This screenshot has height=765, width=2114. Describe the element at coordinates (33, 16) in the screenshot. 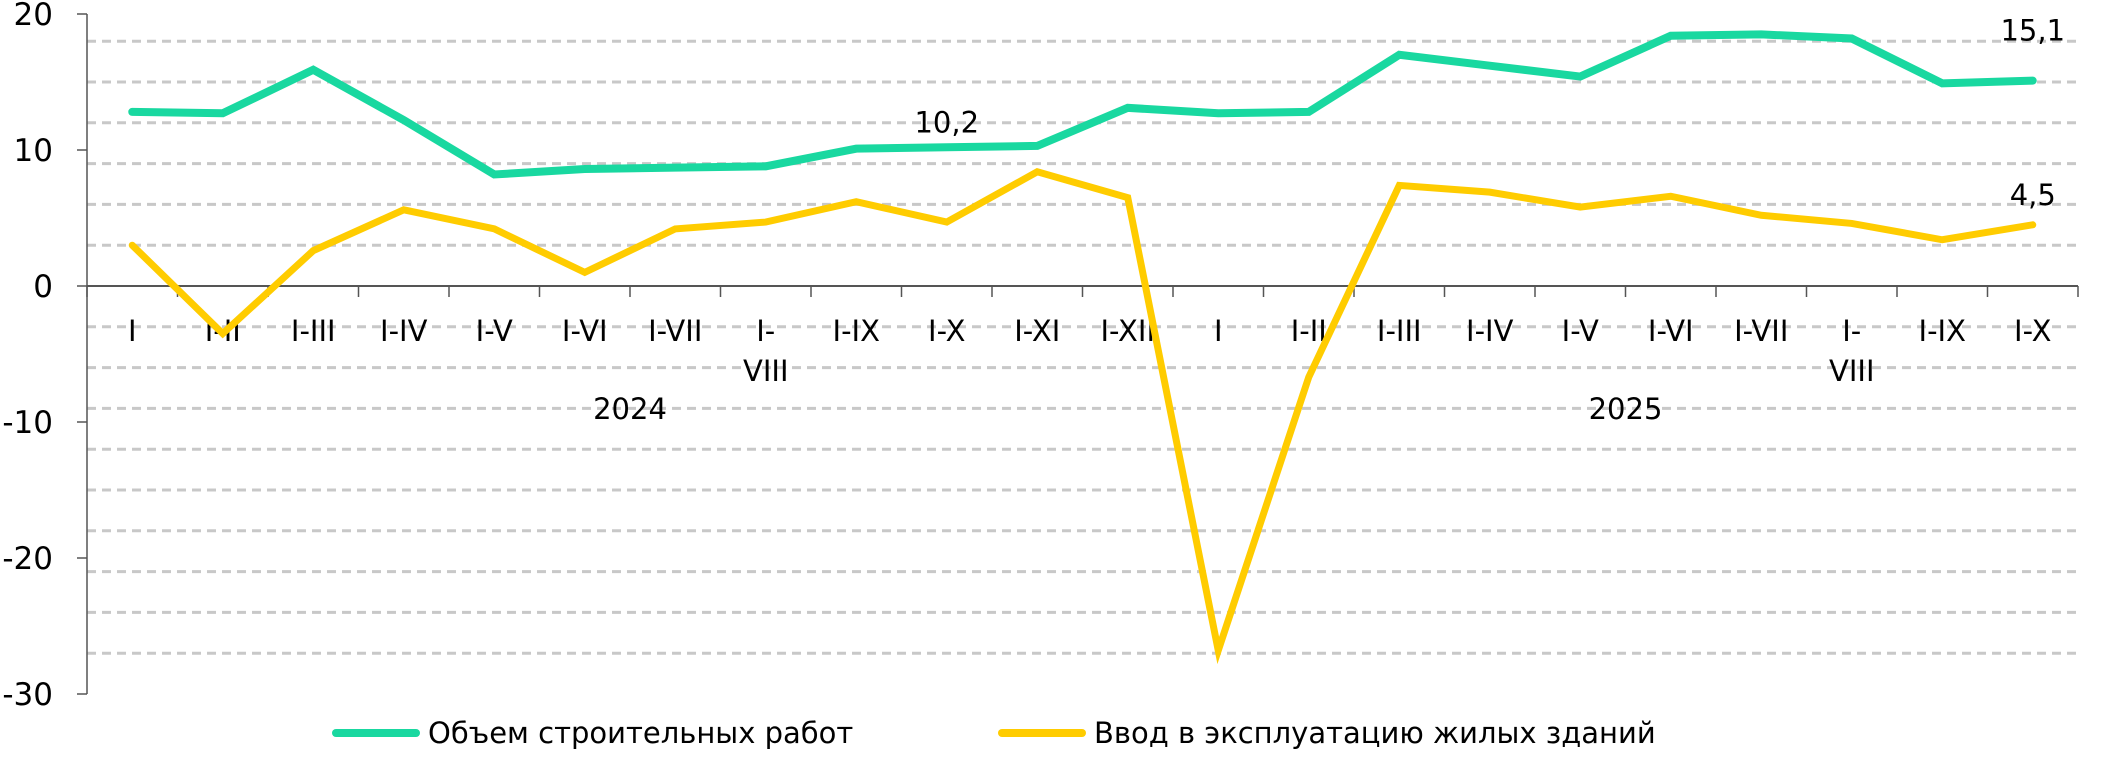

I see `y-tick-label: 20` at that location.